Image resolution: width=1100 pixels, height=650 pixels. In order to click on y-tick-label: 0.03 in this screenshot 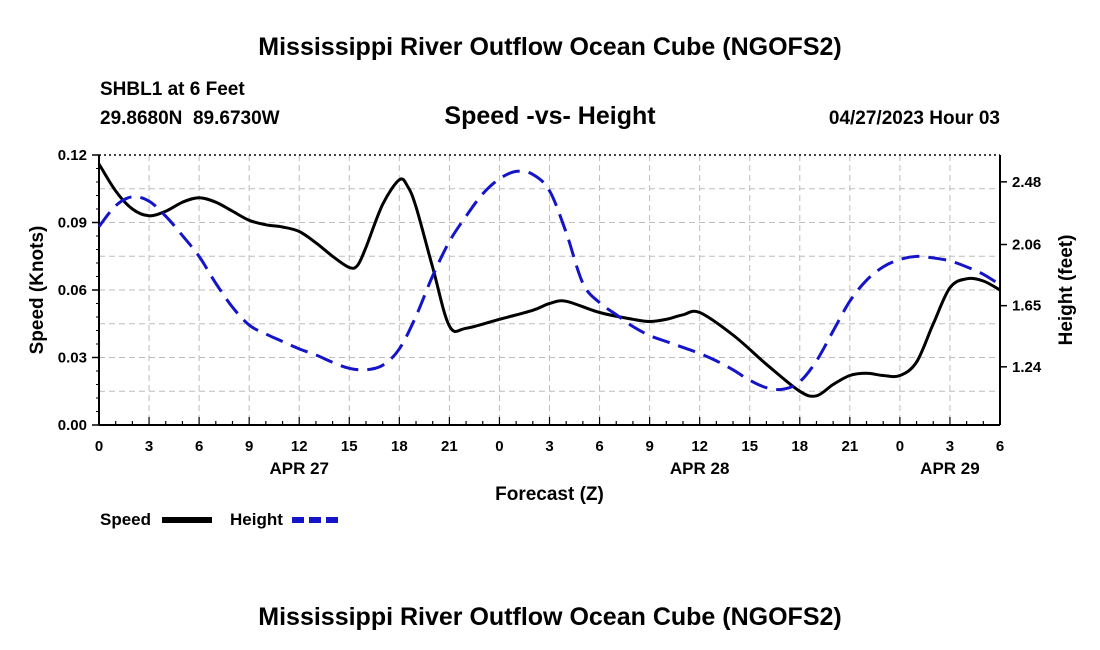, I will do `click(72, 358)`.